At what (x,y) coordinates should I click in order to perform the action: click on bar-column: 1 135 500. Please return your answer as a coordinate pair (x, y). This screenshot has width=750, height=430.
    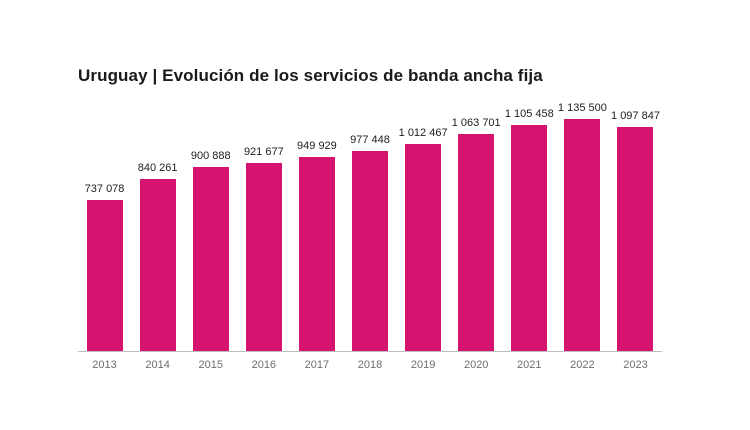
    Looking at the image, I should click on (582, 226).